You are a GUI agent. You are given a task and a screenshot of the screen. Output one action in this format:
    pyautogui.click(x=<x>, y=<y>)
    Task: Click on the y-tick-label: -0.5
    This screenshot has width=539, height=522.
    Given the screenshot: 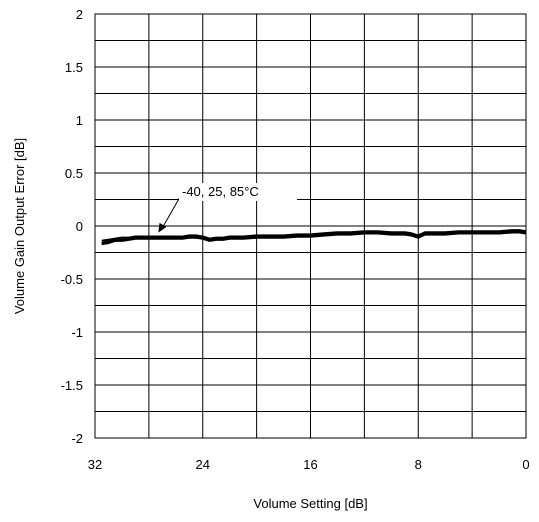 What is the action you would take?
    pyautogui.click(x=72, y=279)
    